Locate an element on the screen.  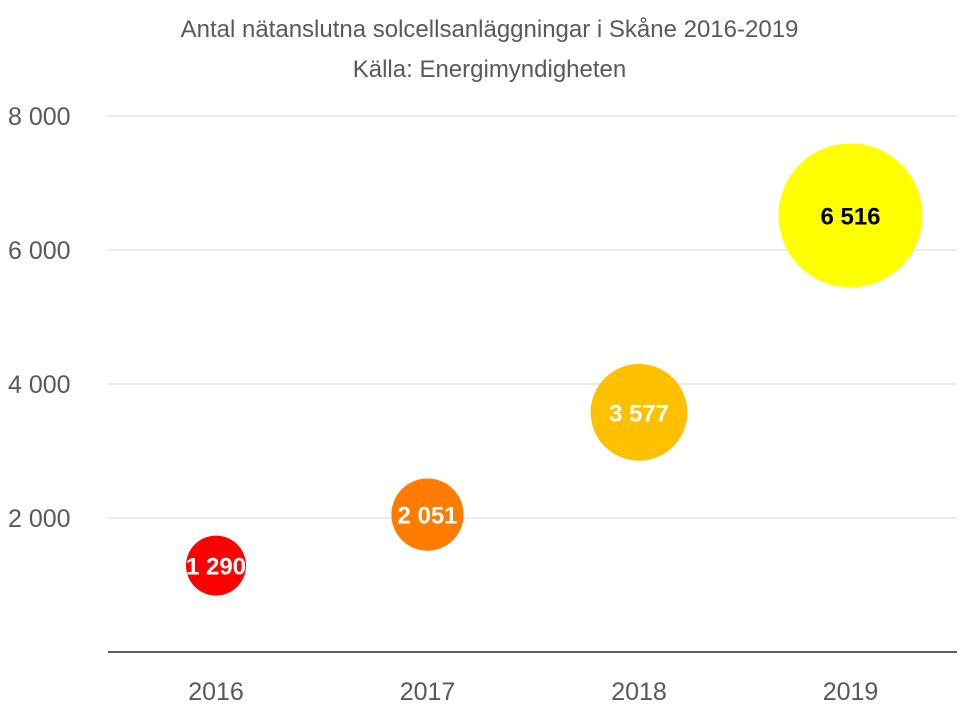
x-axis: 2016 2017 2018 2019 is located at coordinates (532, 678).